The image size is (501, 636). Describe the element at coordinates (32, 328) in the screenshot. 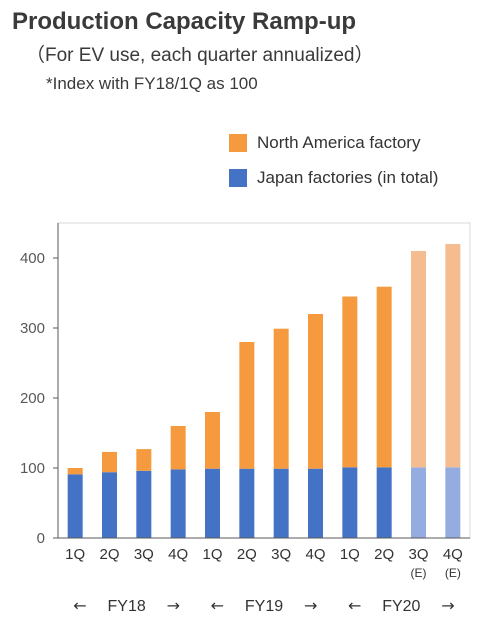

I see `y-tick-label: 300` at that location.